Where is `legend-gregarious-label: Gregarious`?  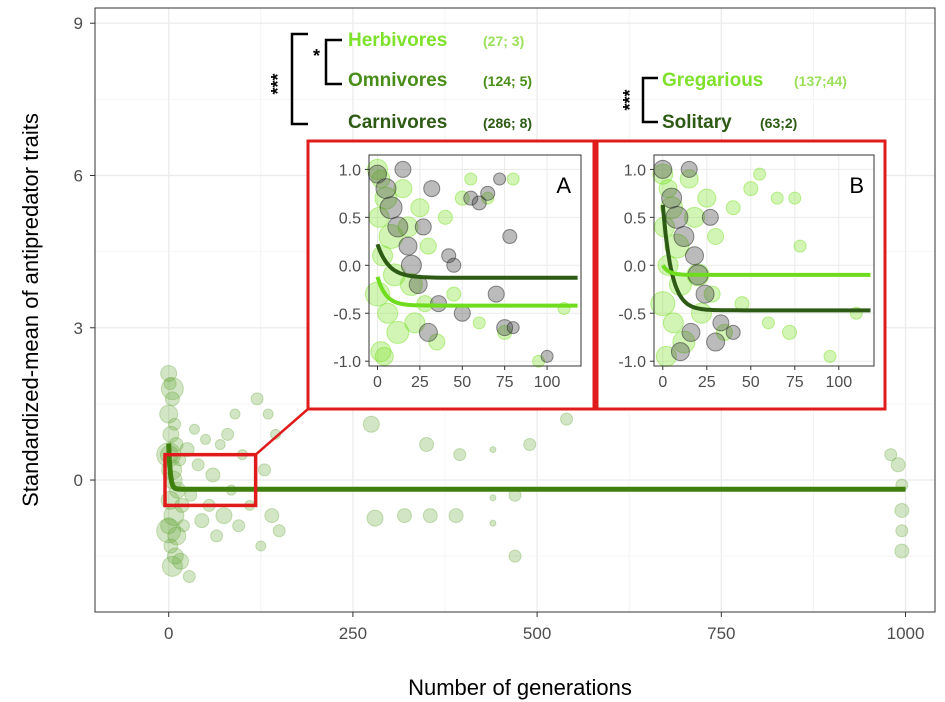
legend-gregarious-label: Gregarious is located at coordinates (712, 80).